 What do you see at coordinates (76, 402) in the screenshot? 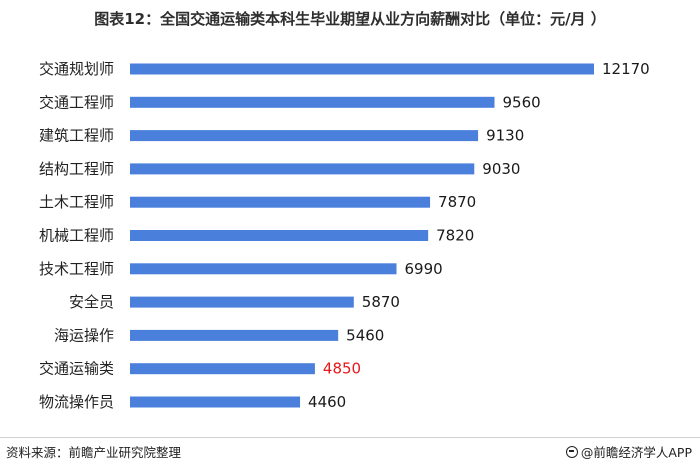
I see `category-label: 物流操作员` at bounding box center [76, 402].